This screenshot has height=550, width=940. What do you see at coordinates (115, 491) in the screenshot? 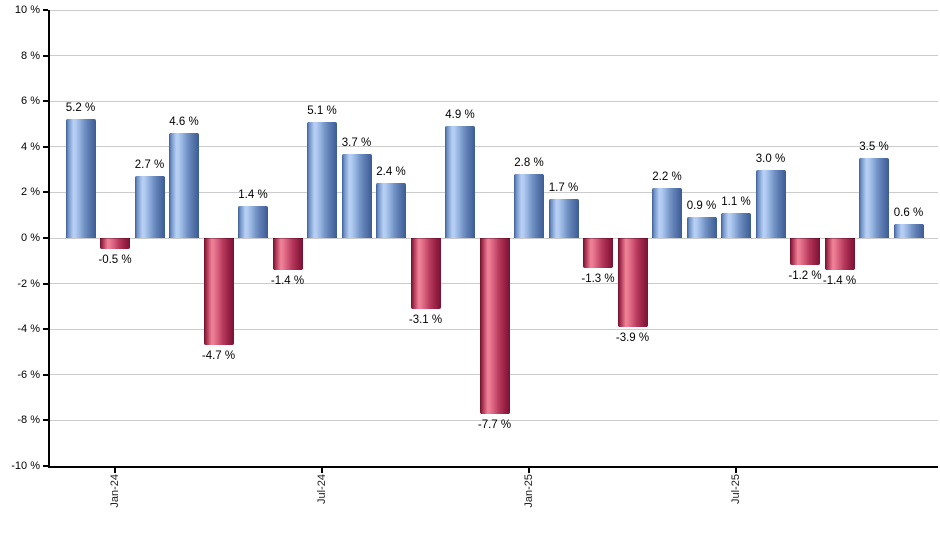
I see `x-axis-tick-label: Jan-24` at bounding box center [115, 491].